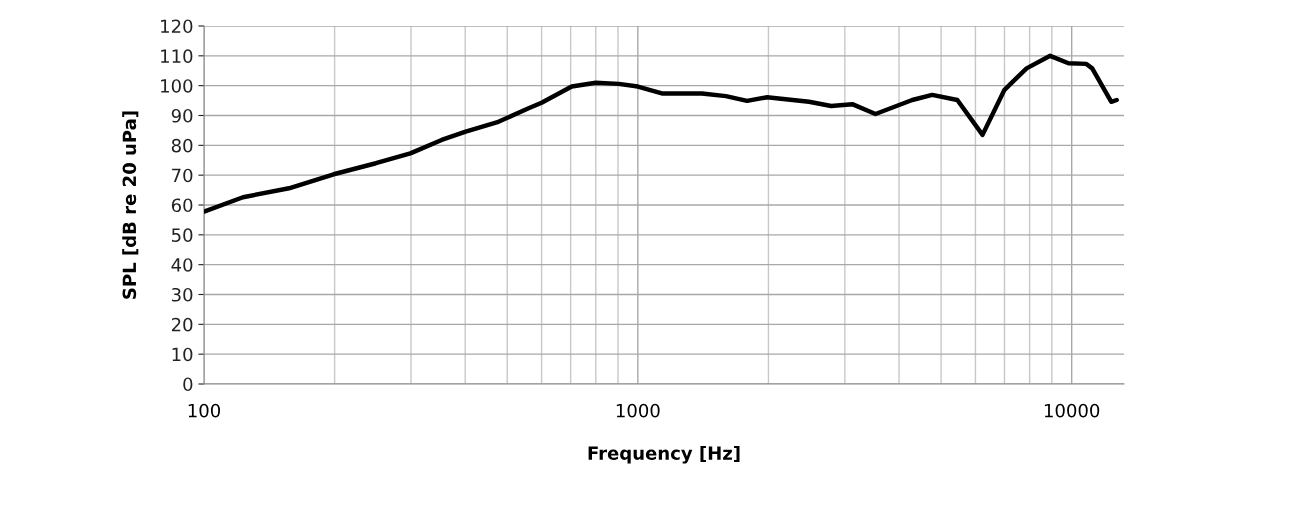 The height and width of the screenshot is (513, 1293). I want to click on y-tick-label: 20, so click(182, 324).